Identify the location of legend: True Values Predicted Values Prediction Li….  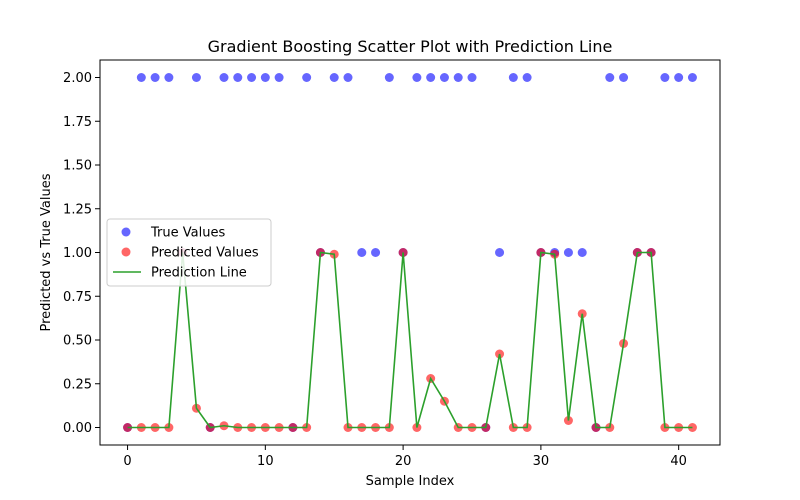
(189, 252).